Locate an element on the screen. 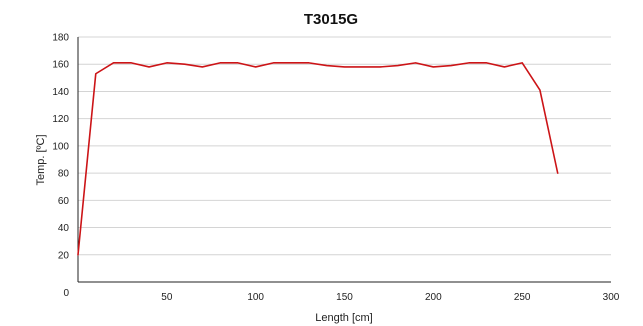  x-tick-label: 200 is located at coordinates (433, 297).